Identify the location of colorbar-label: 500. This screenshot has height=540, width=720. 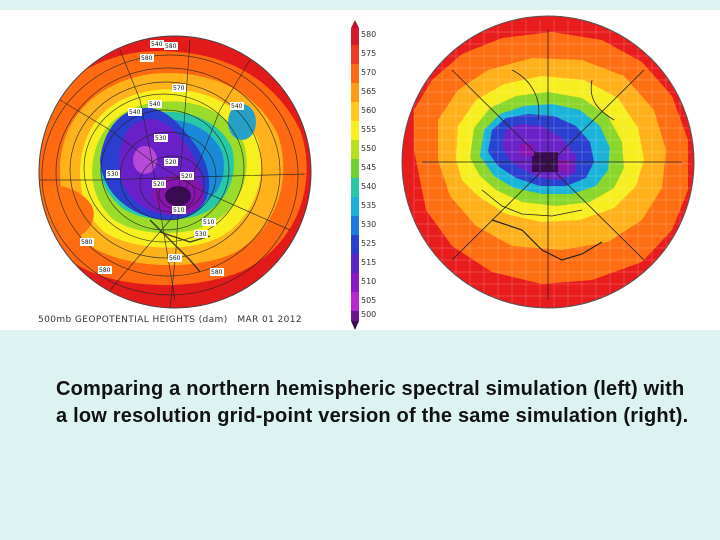
(369, 314).